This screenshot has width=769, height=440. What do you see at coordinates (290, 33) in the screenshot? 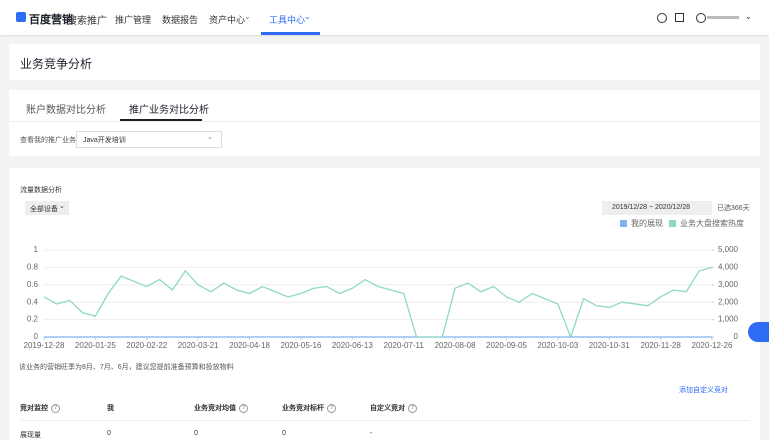
I see `active-underline` at bounding box center [290, 33].